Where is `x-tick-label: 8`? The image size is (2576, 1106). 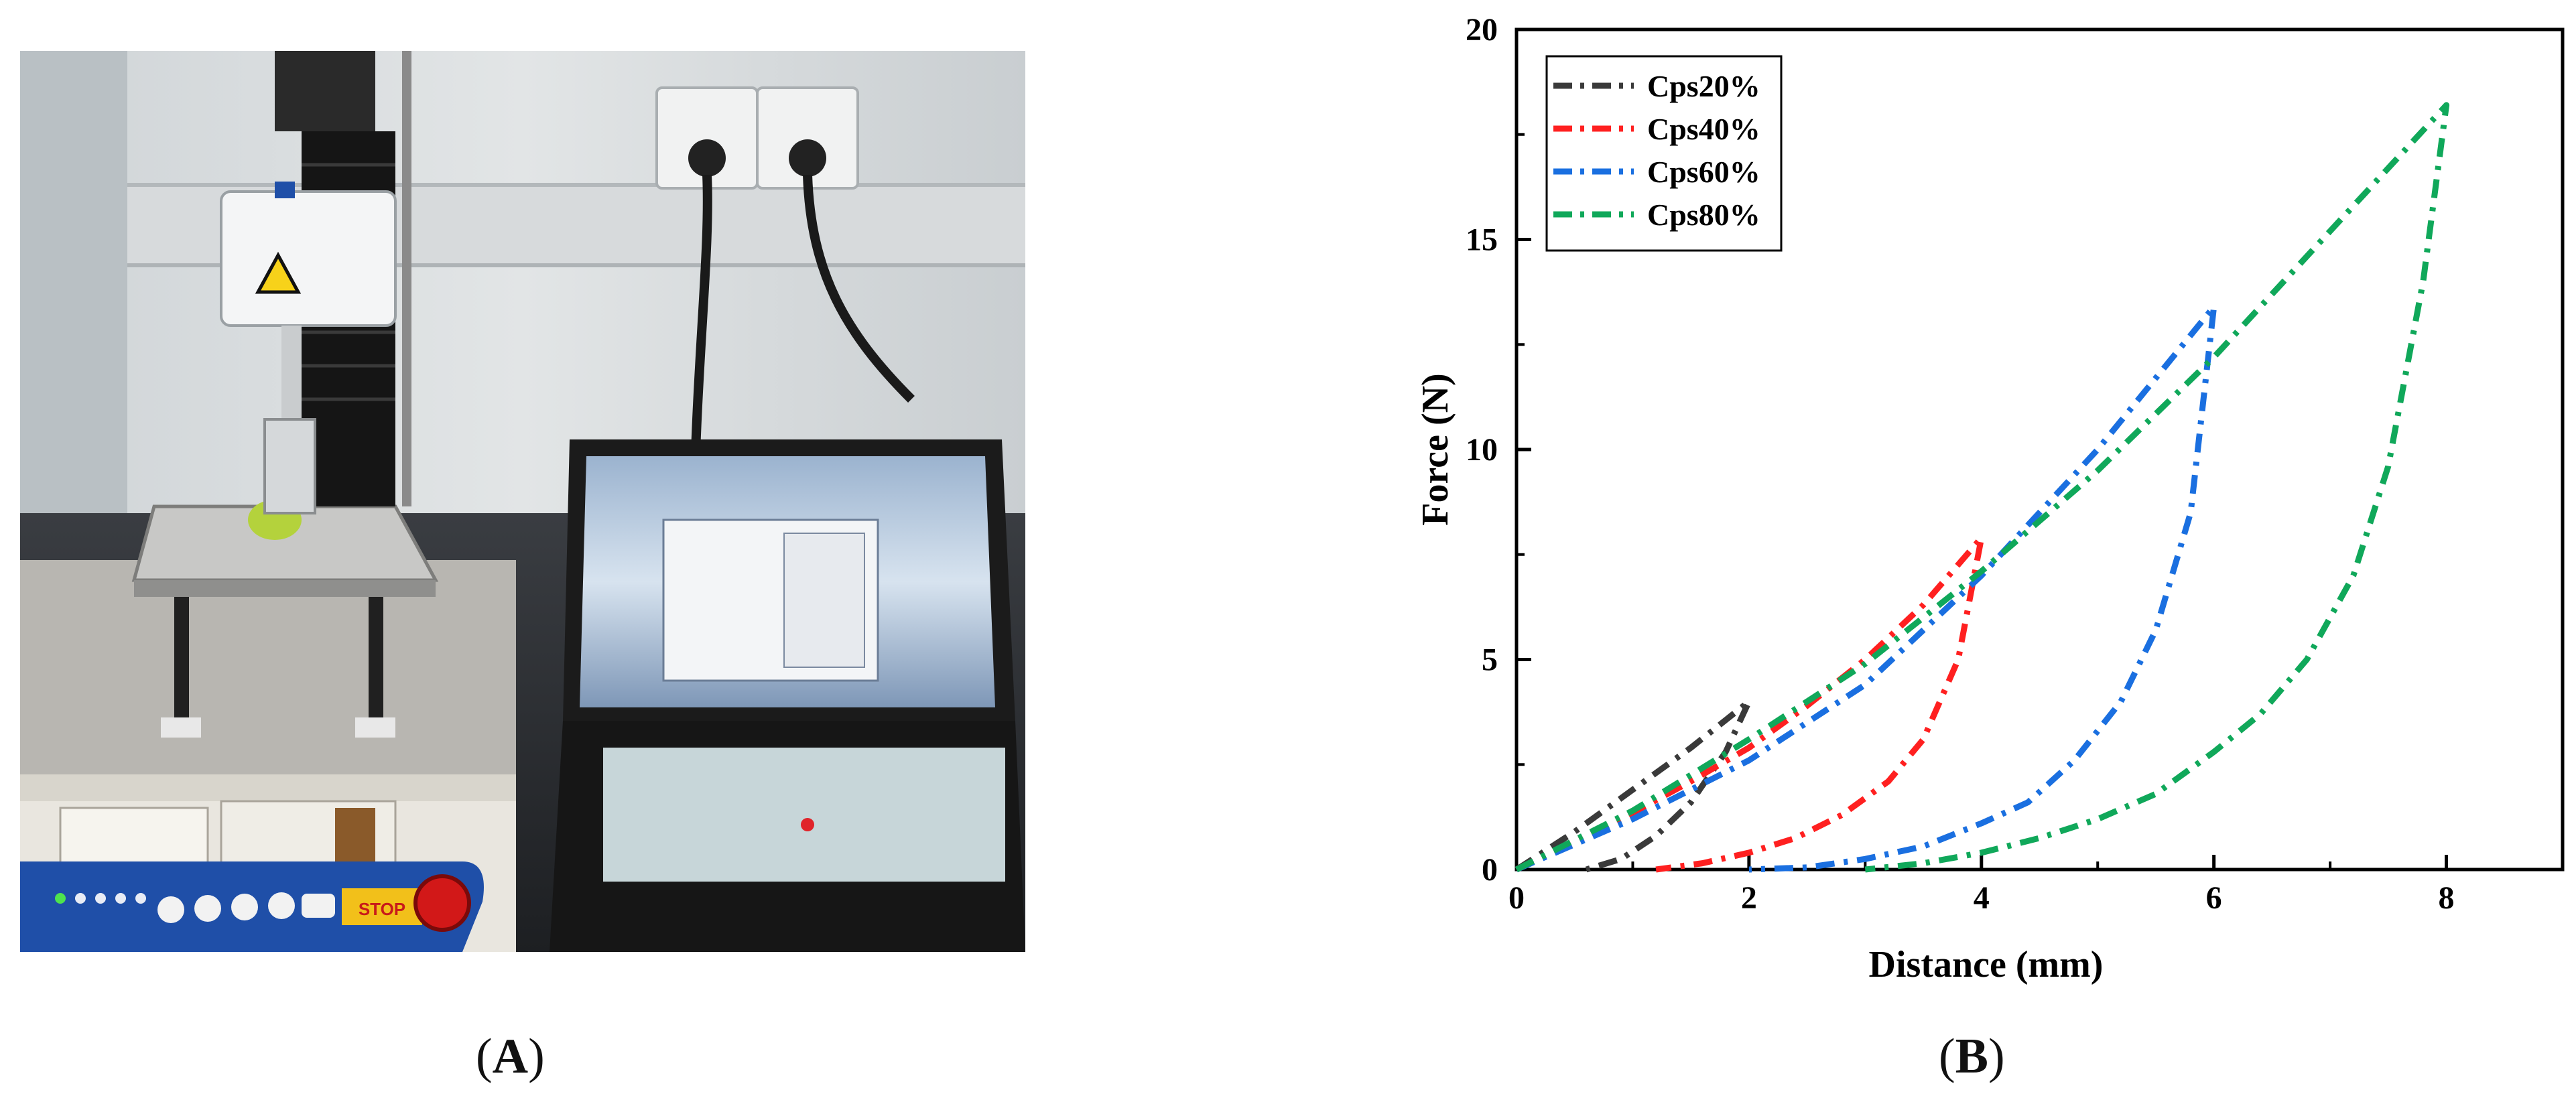 x-tick-label: 8 is located at coordinates (2447, 898).